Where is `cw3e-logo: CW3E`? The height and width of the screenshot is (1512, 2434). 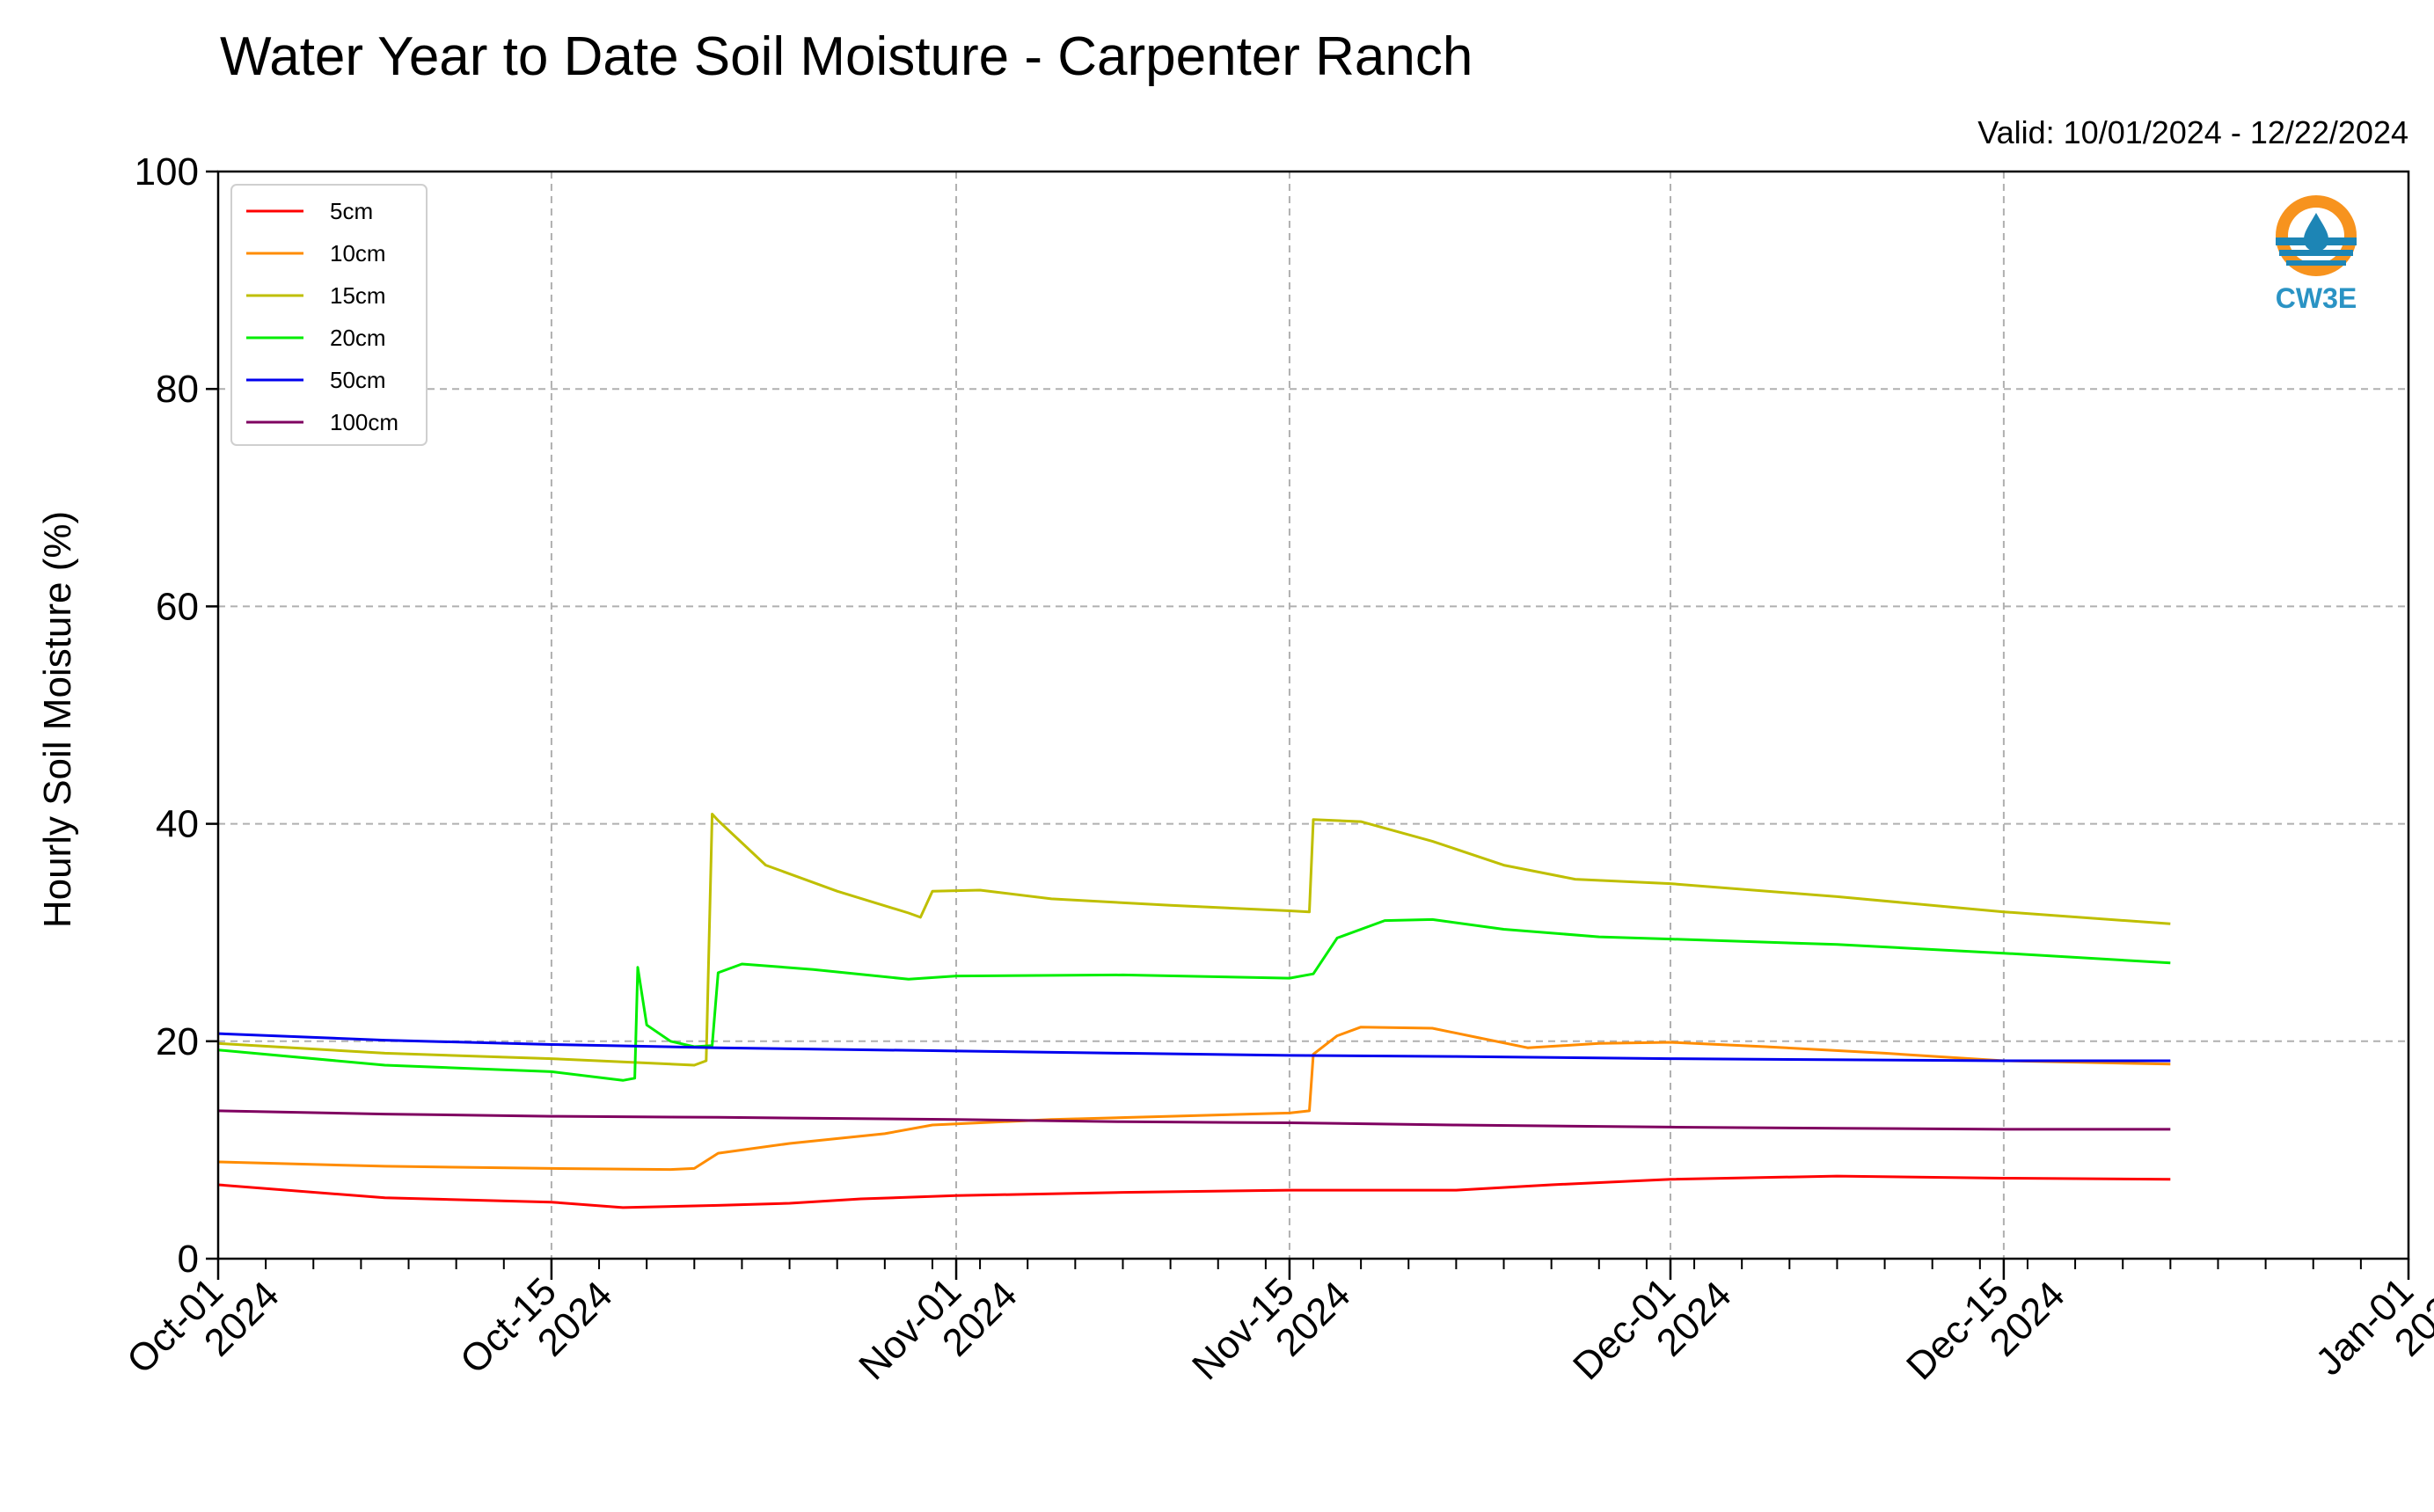 cw3e-logo: CW3E is located at coordinates (2316, 254).